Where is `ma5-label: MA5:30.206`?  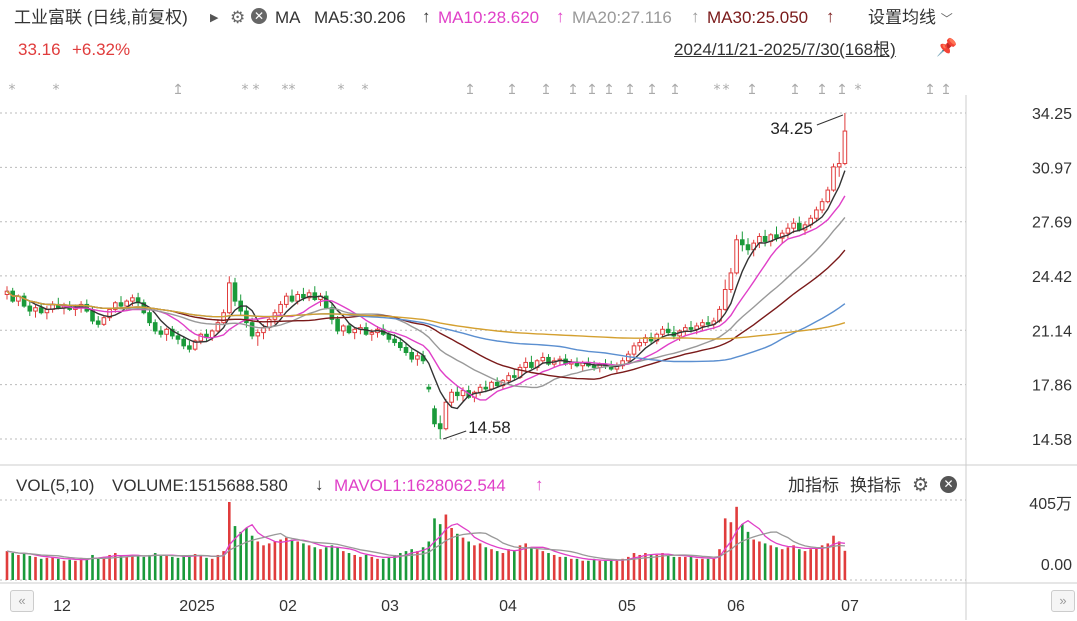
ma5-label: MA5:30.206 is located at coordinates (360, 17).